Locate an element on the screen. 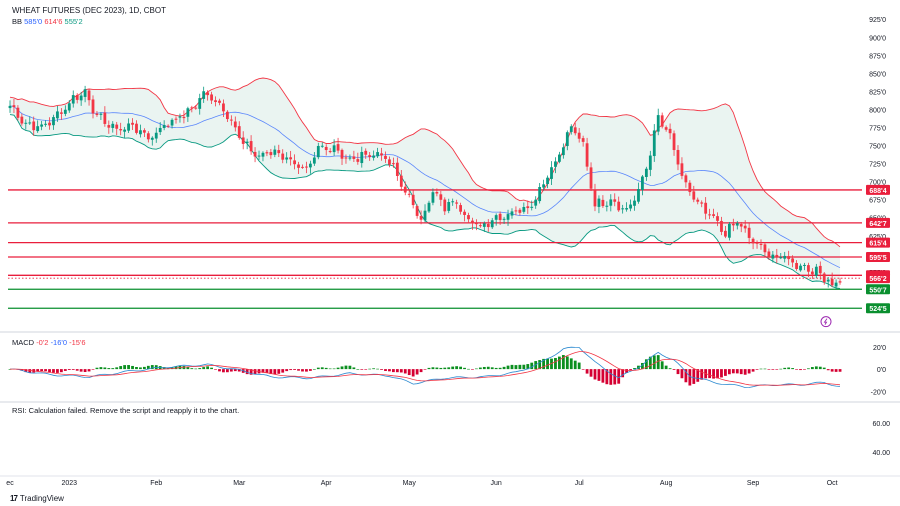 The image size is (900, 506). rsi-axis-tick: 40.00 is located at coordinates (881, 453).